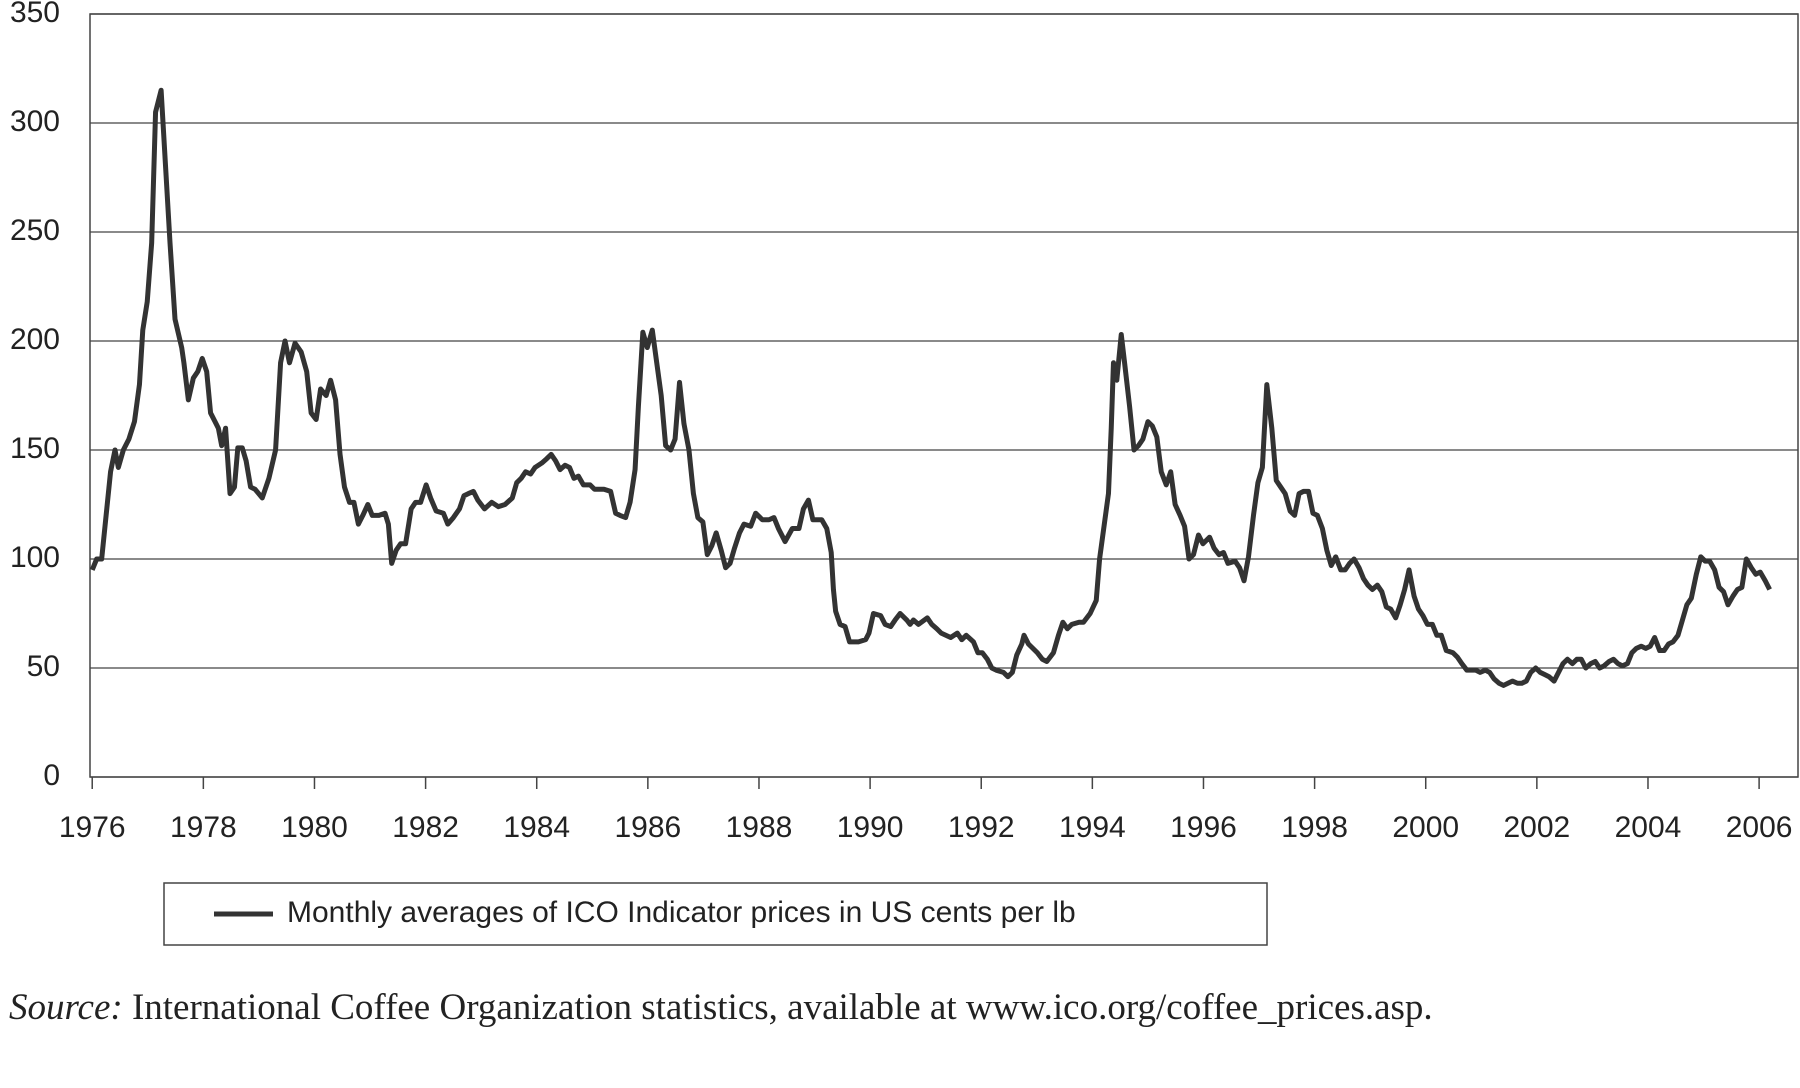  What do you see at coordinates (759, 827) in the screenshot?
I see `x-tick-label: 1988` at bounding box center [759, 827].